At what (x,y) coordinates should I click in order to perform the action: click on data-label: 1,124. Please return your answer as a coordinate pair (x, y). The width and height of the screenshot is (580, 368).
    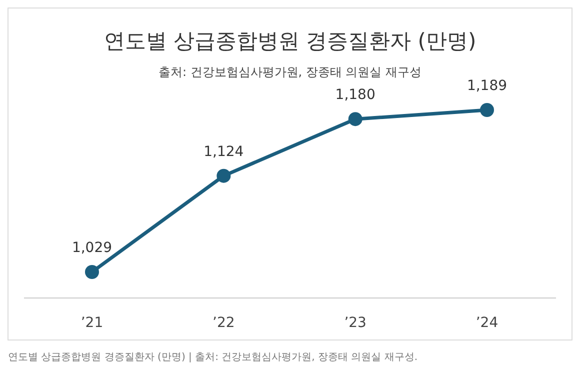
    Looking at the image, I should click on (224, 152).